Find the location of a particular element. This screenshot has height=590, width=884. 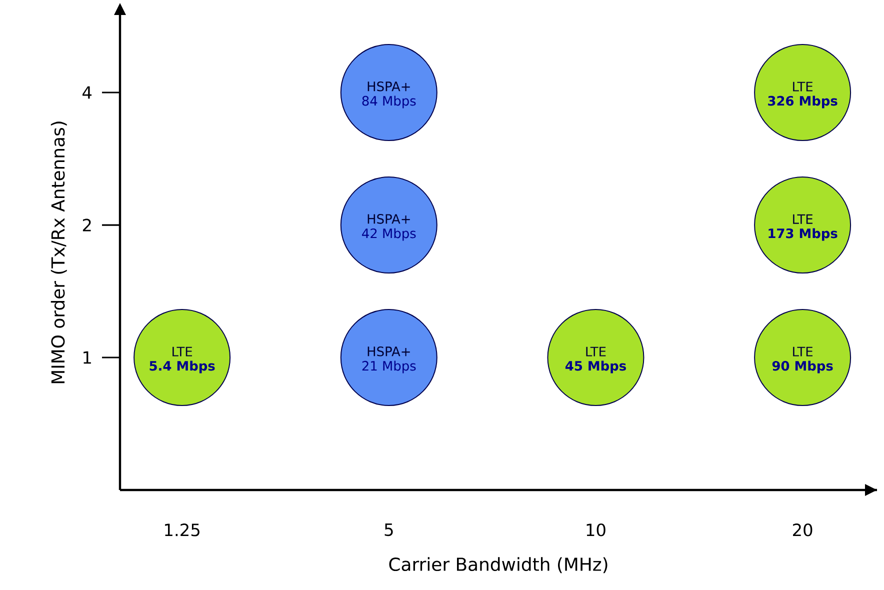

series-label: LTE is located at coordinates (802, 219).